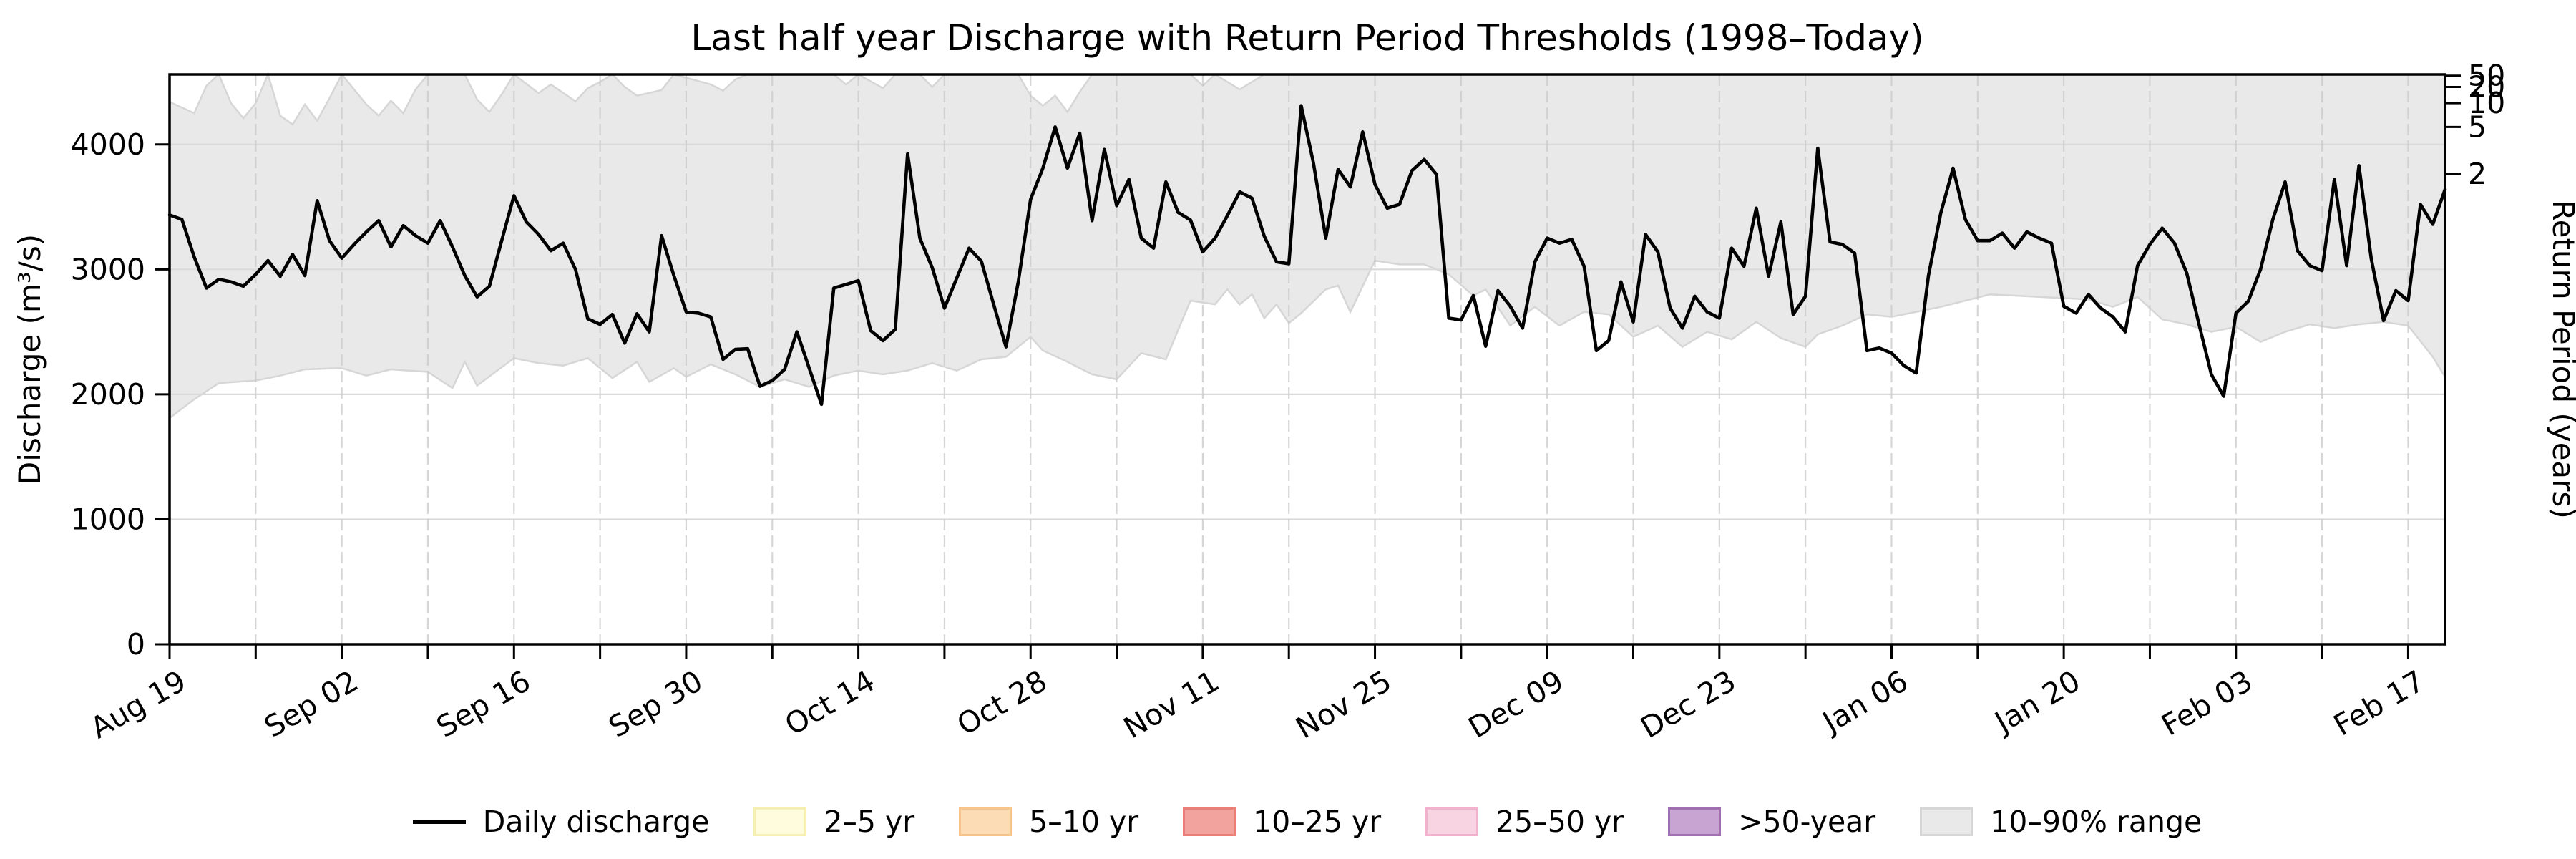 The height and width of the screenshot is (859, 2576). I want to click on x-tick-label-aug-19: Aug 19, so click(138, 704).